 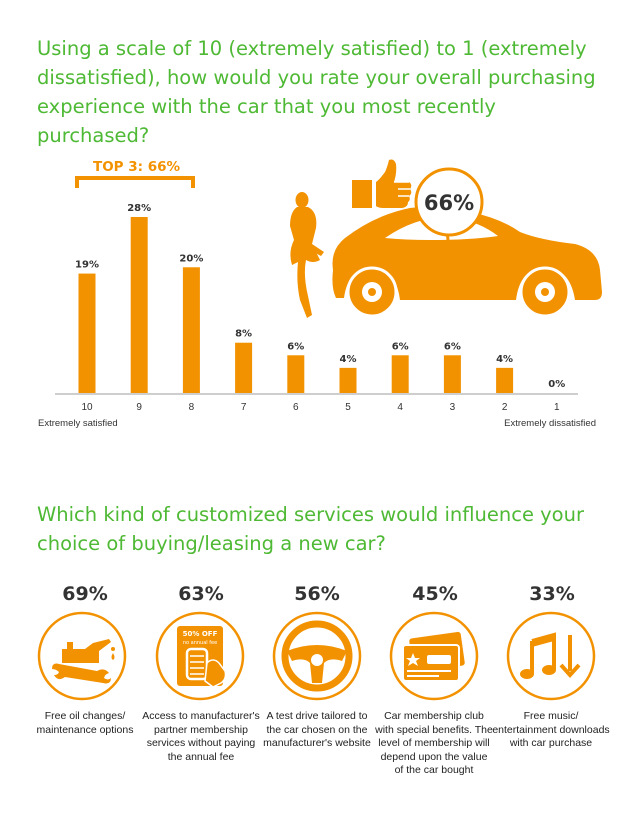 I want to click on service-1-caption: Free oil changes/ maintenance options, so click(x=85, y=723).